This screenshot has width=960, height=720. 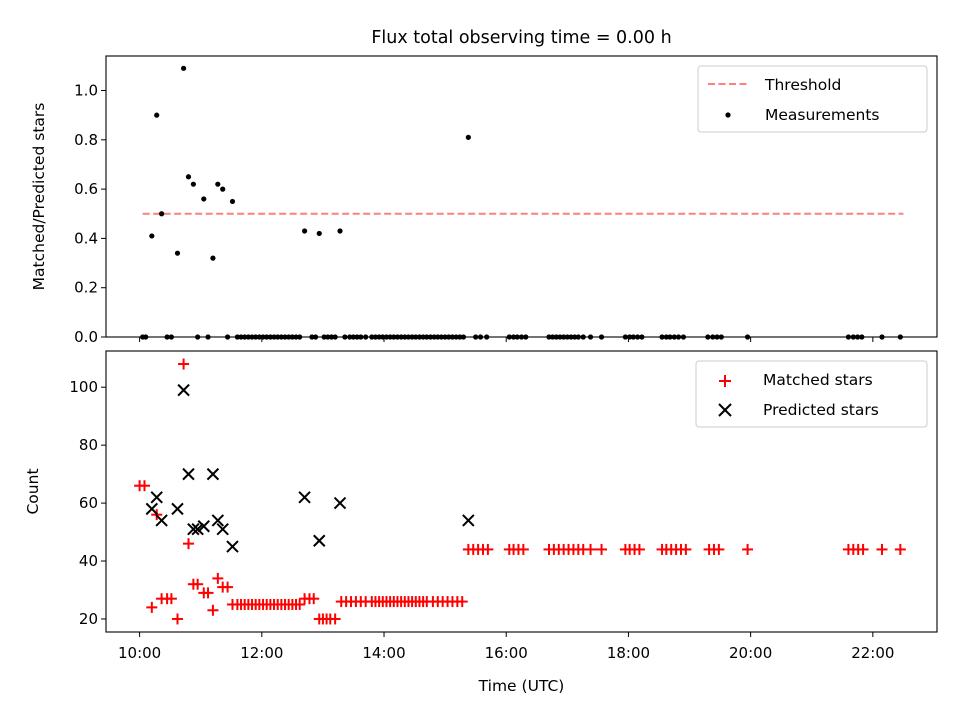 I want to click on x-tick-label: 14:00, so click(x=383, y=653).